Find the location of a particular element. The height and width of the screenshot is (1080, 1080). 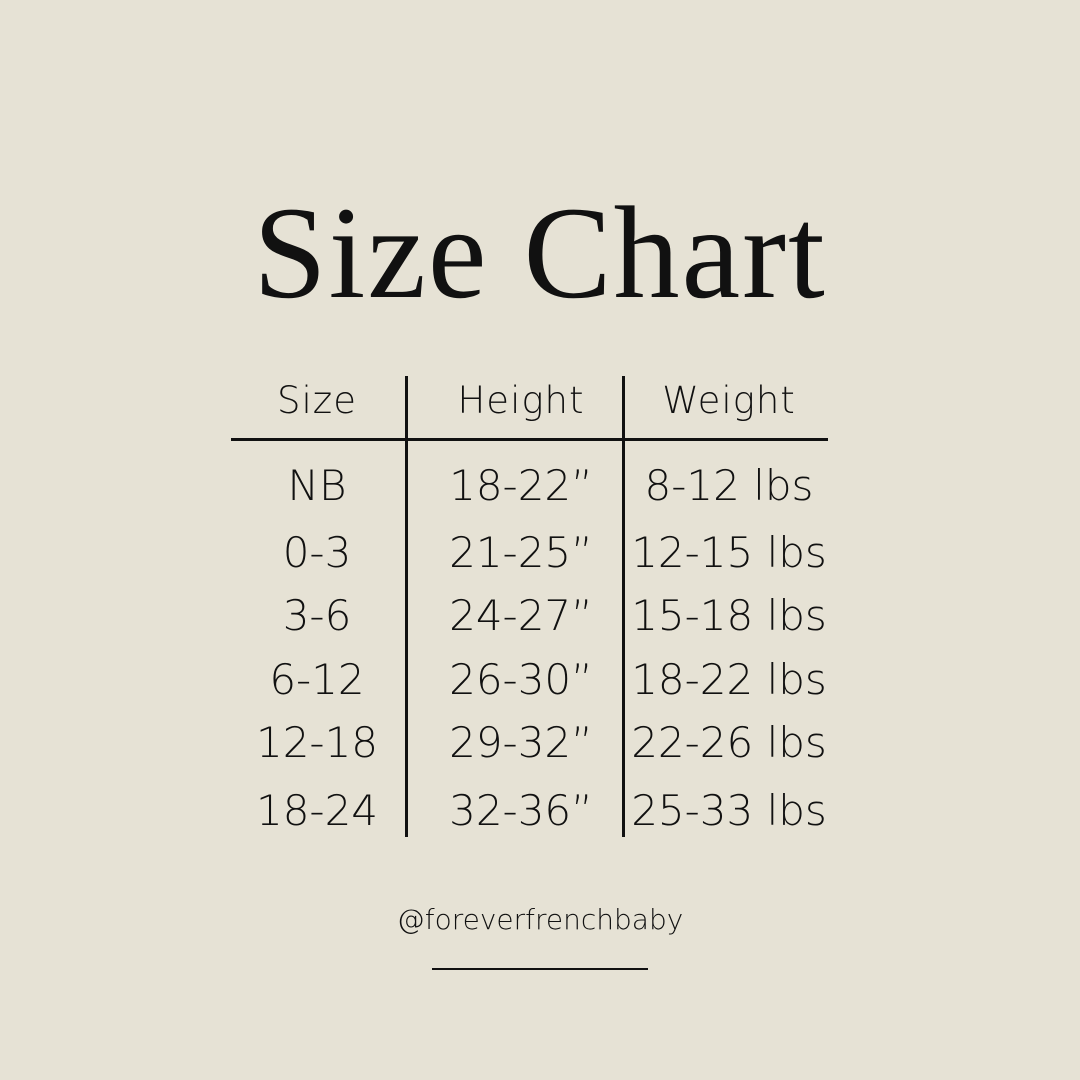

social-handle: @foreverfrenchbaby is located at coordinates (540, 919).